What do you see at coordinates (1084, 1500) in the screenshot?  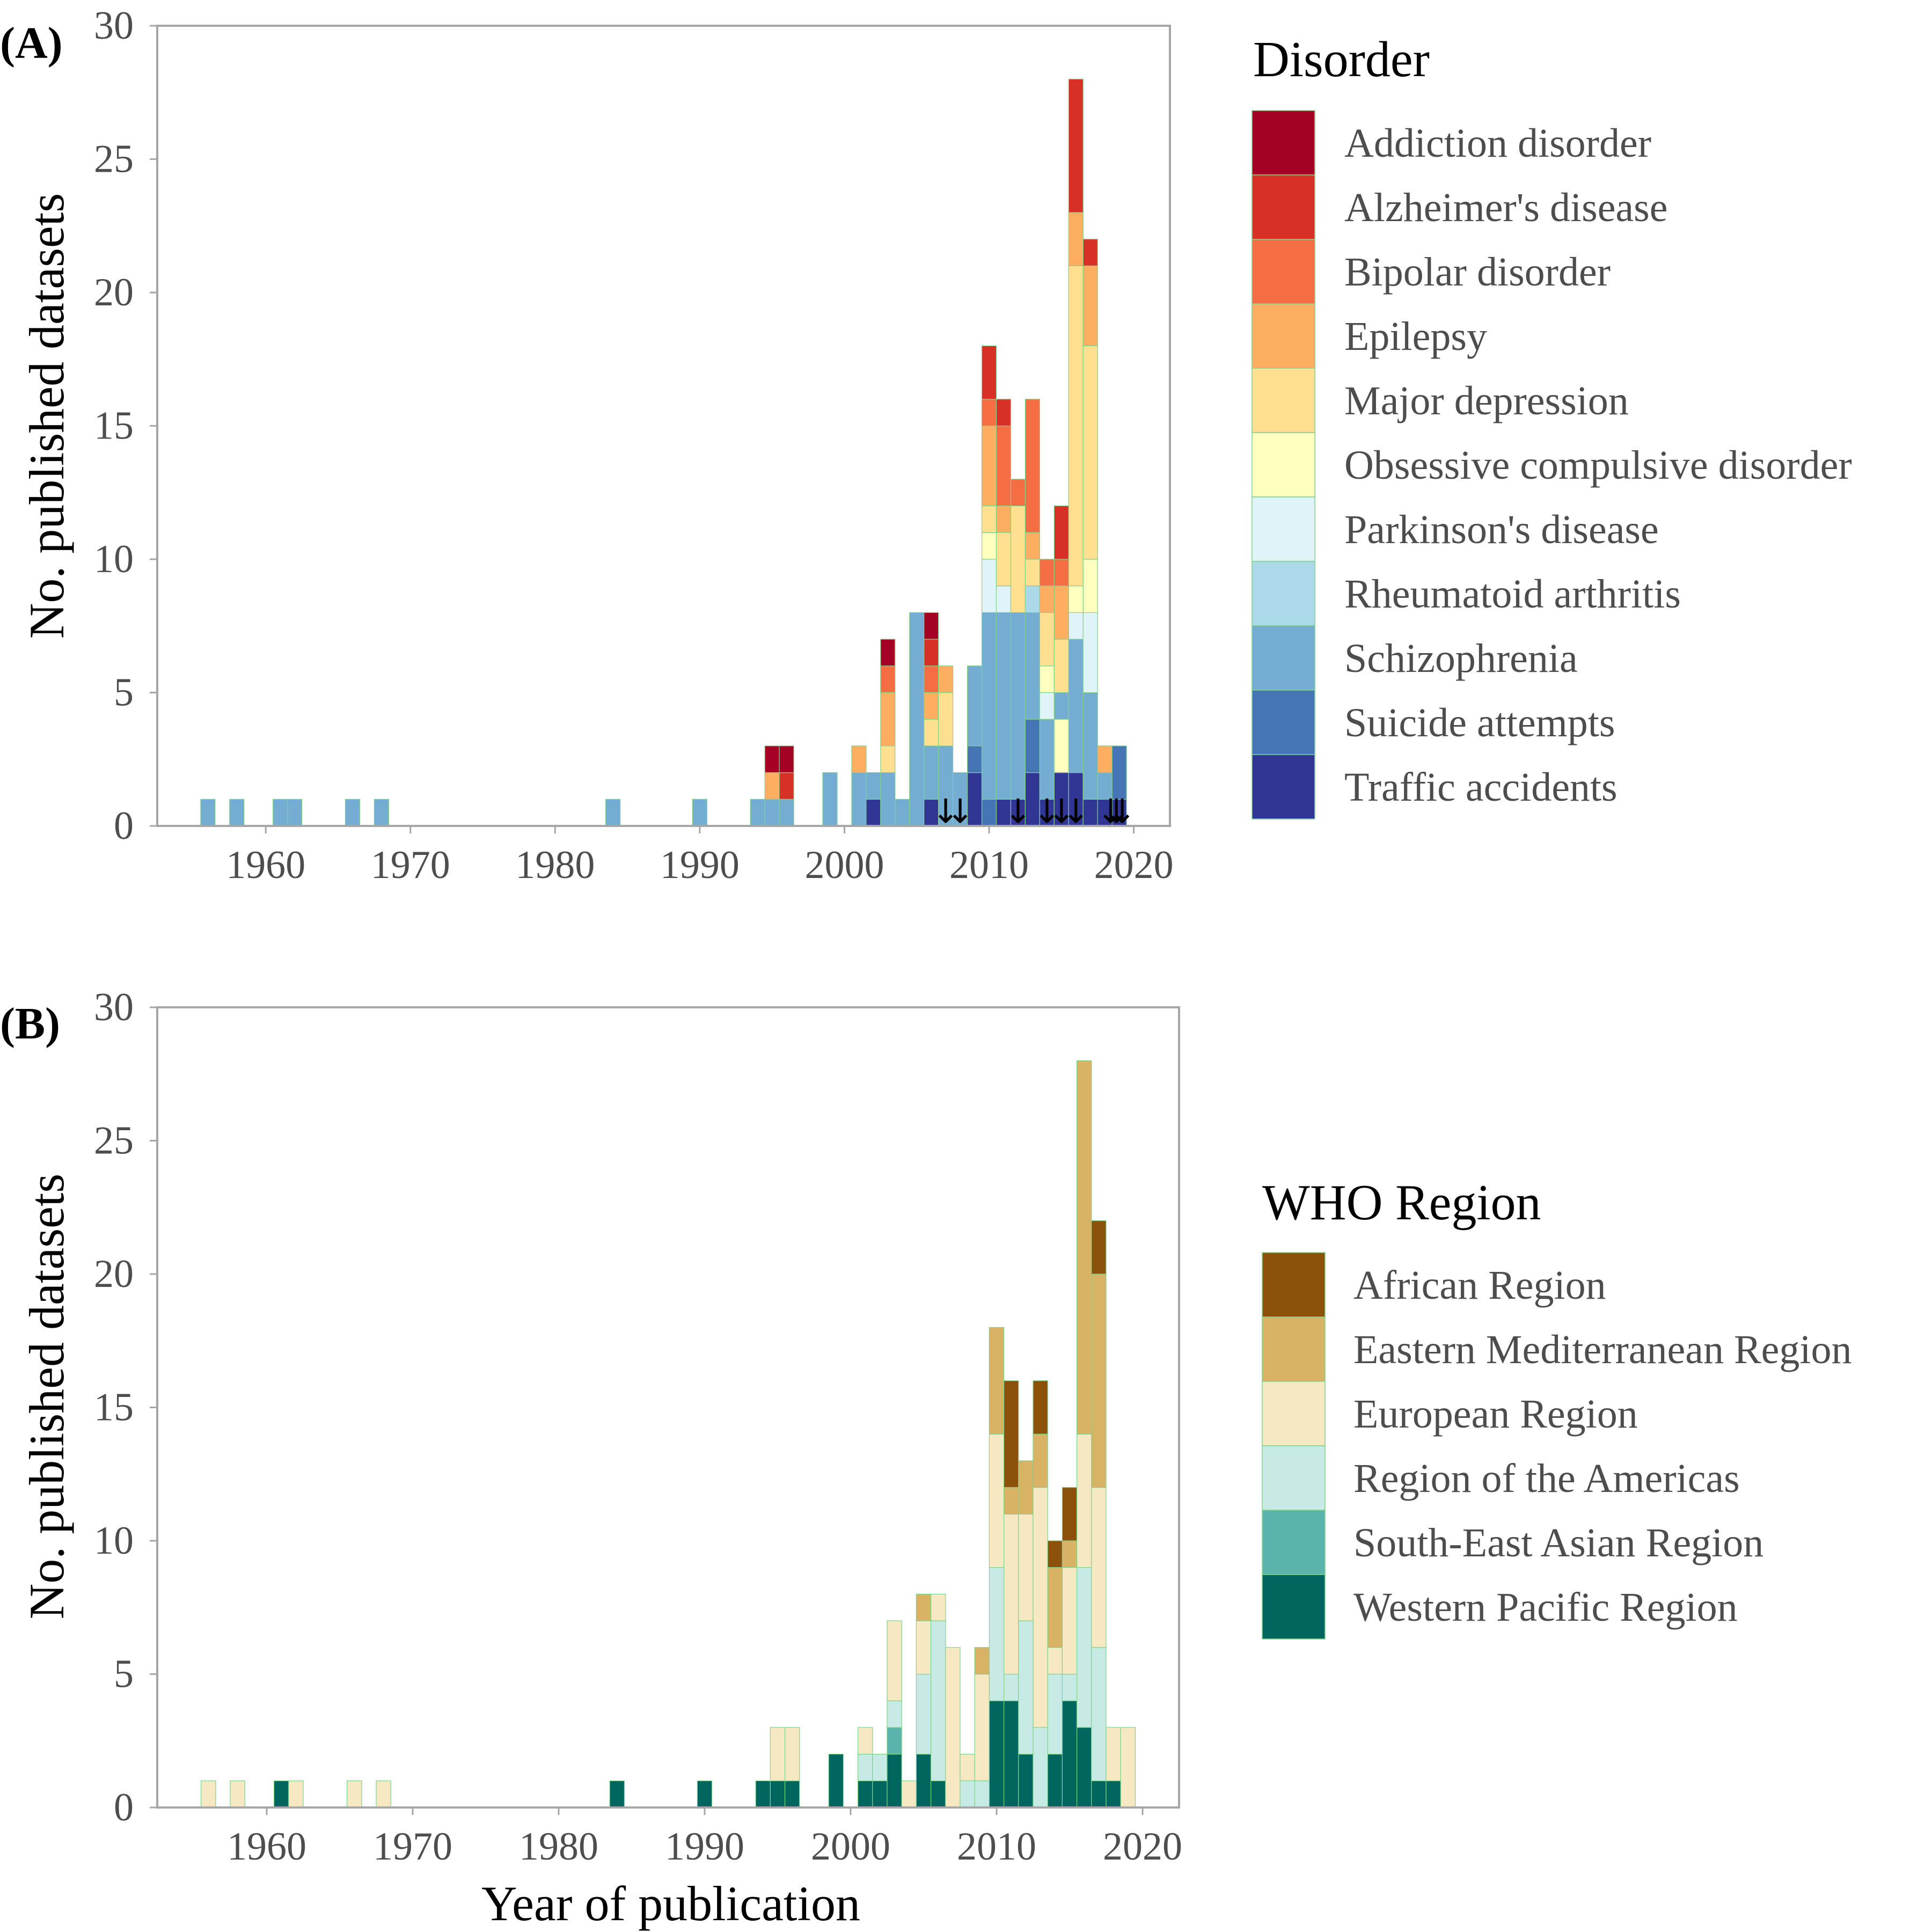 I see `panel-b-bar-2016-european-region` at bounding box center [1084, 1500].